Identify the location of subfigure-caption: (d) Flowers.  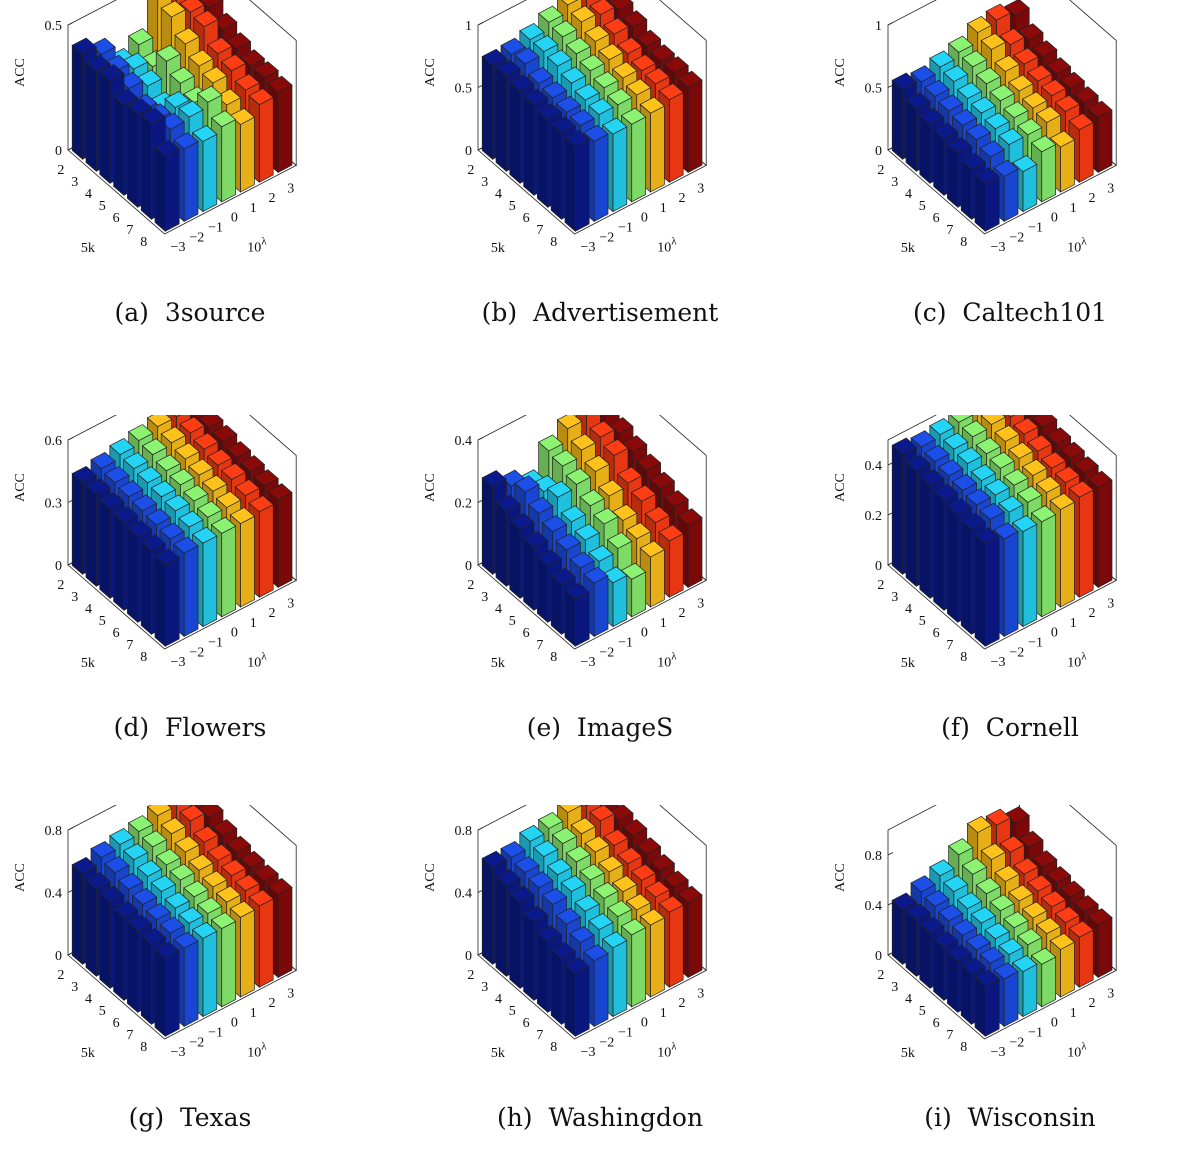
(190, 727).